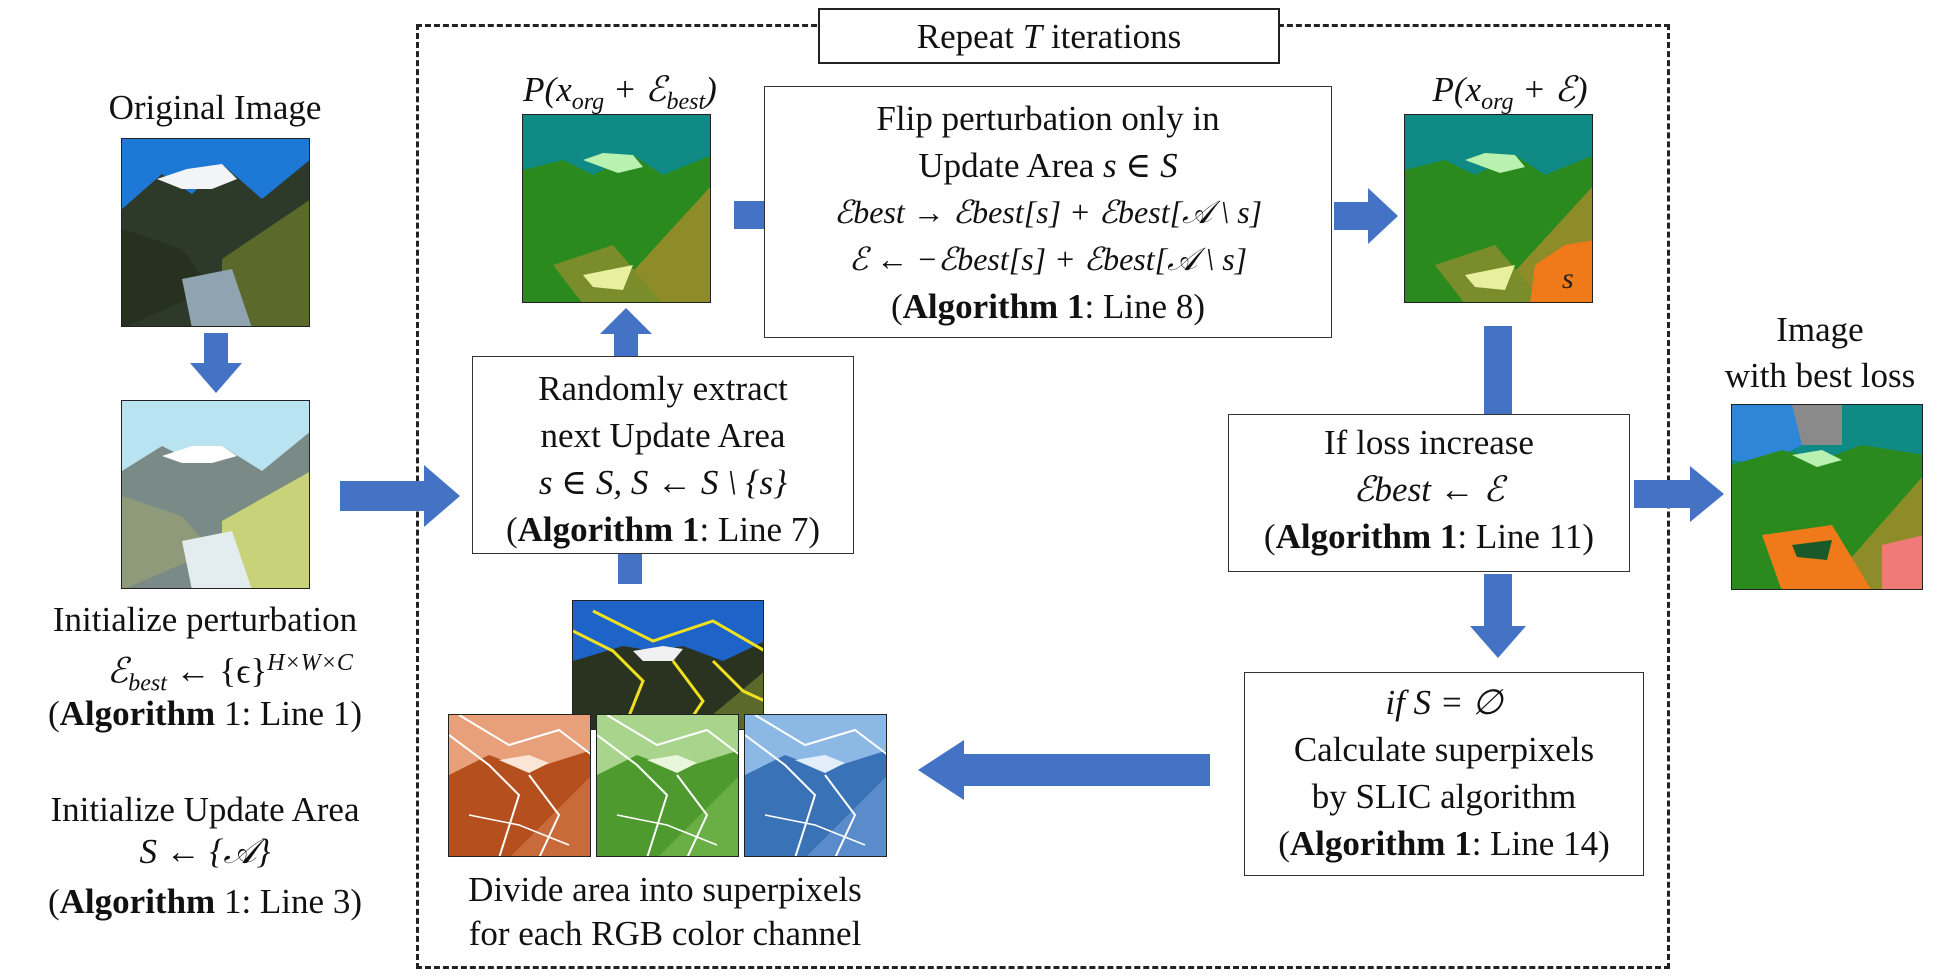 The width and height of the screenshot is (1949, 977). I want to click on original-image, so click(215, 232).